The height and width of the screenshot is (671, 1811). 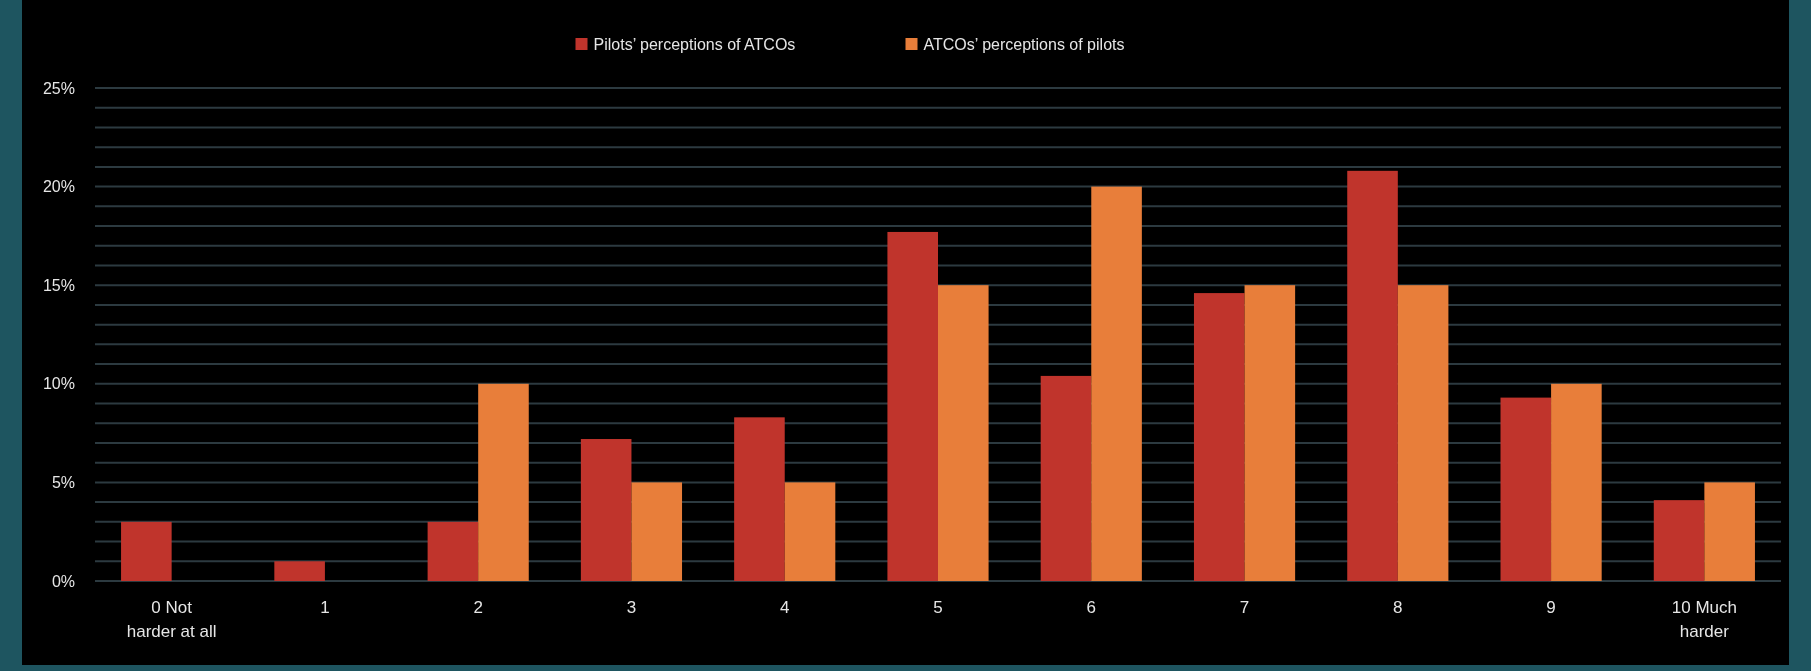 I want to click on x-tick-label: 1, so click(x=325, y=607).